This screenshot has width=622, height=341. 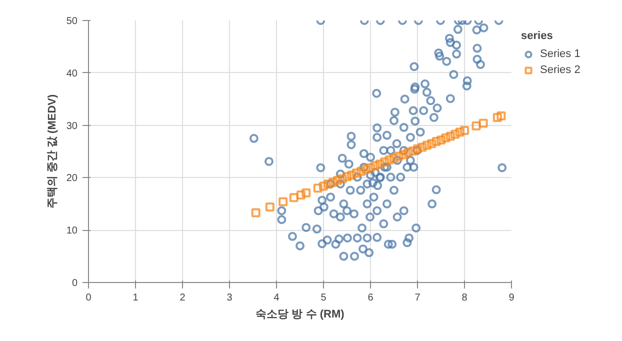 I want to click on y-tick-label: 30, so click(x=72, y=126).